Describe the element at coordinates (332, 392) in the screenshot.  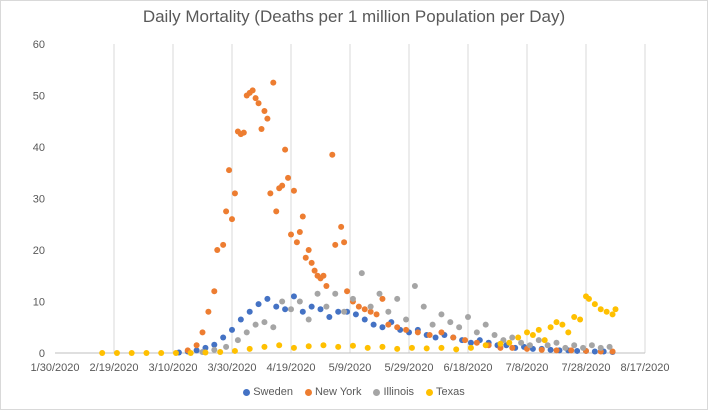
I see `legend-item: New York` at that location.